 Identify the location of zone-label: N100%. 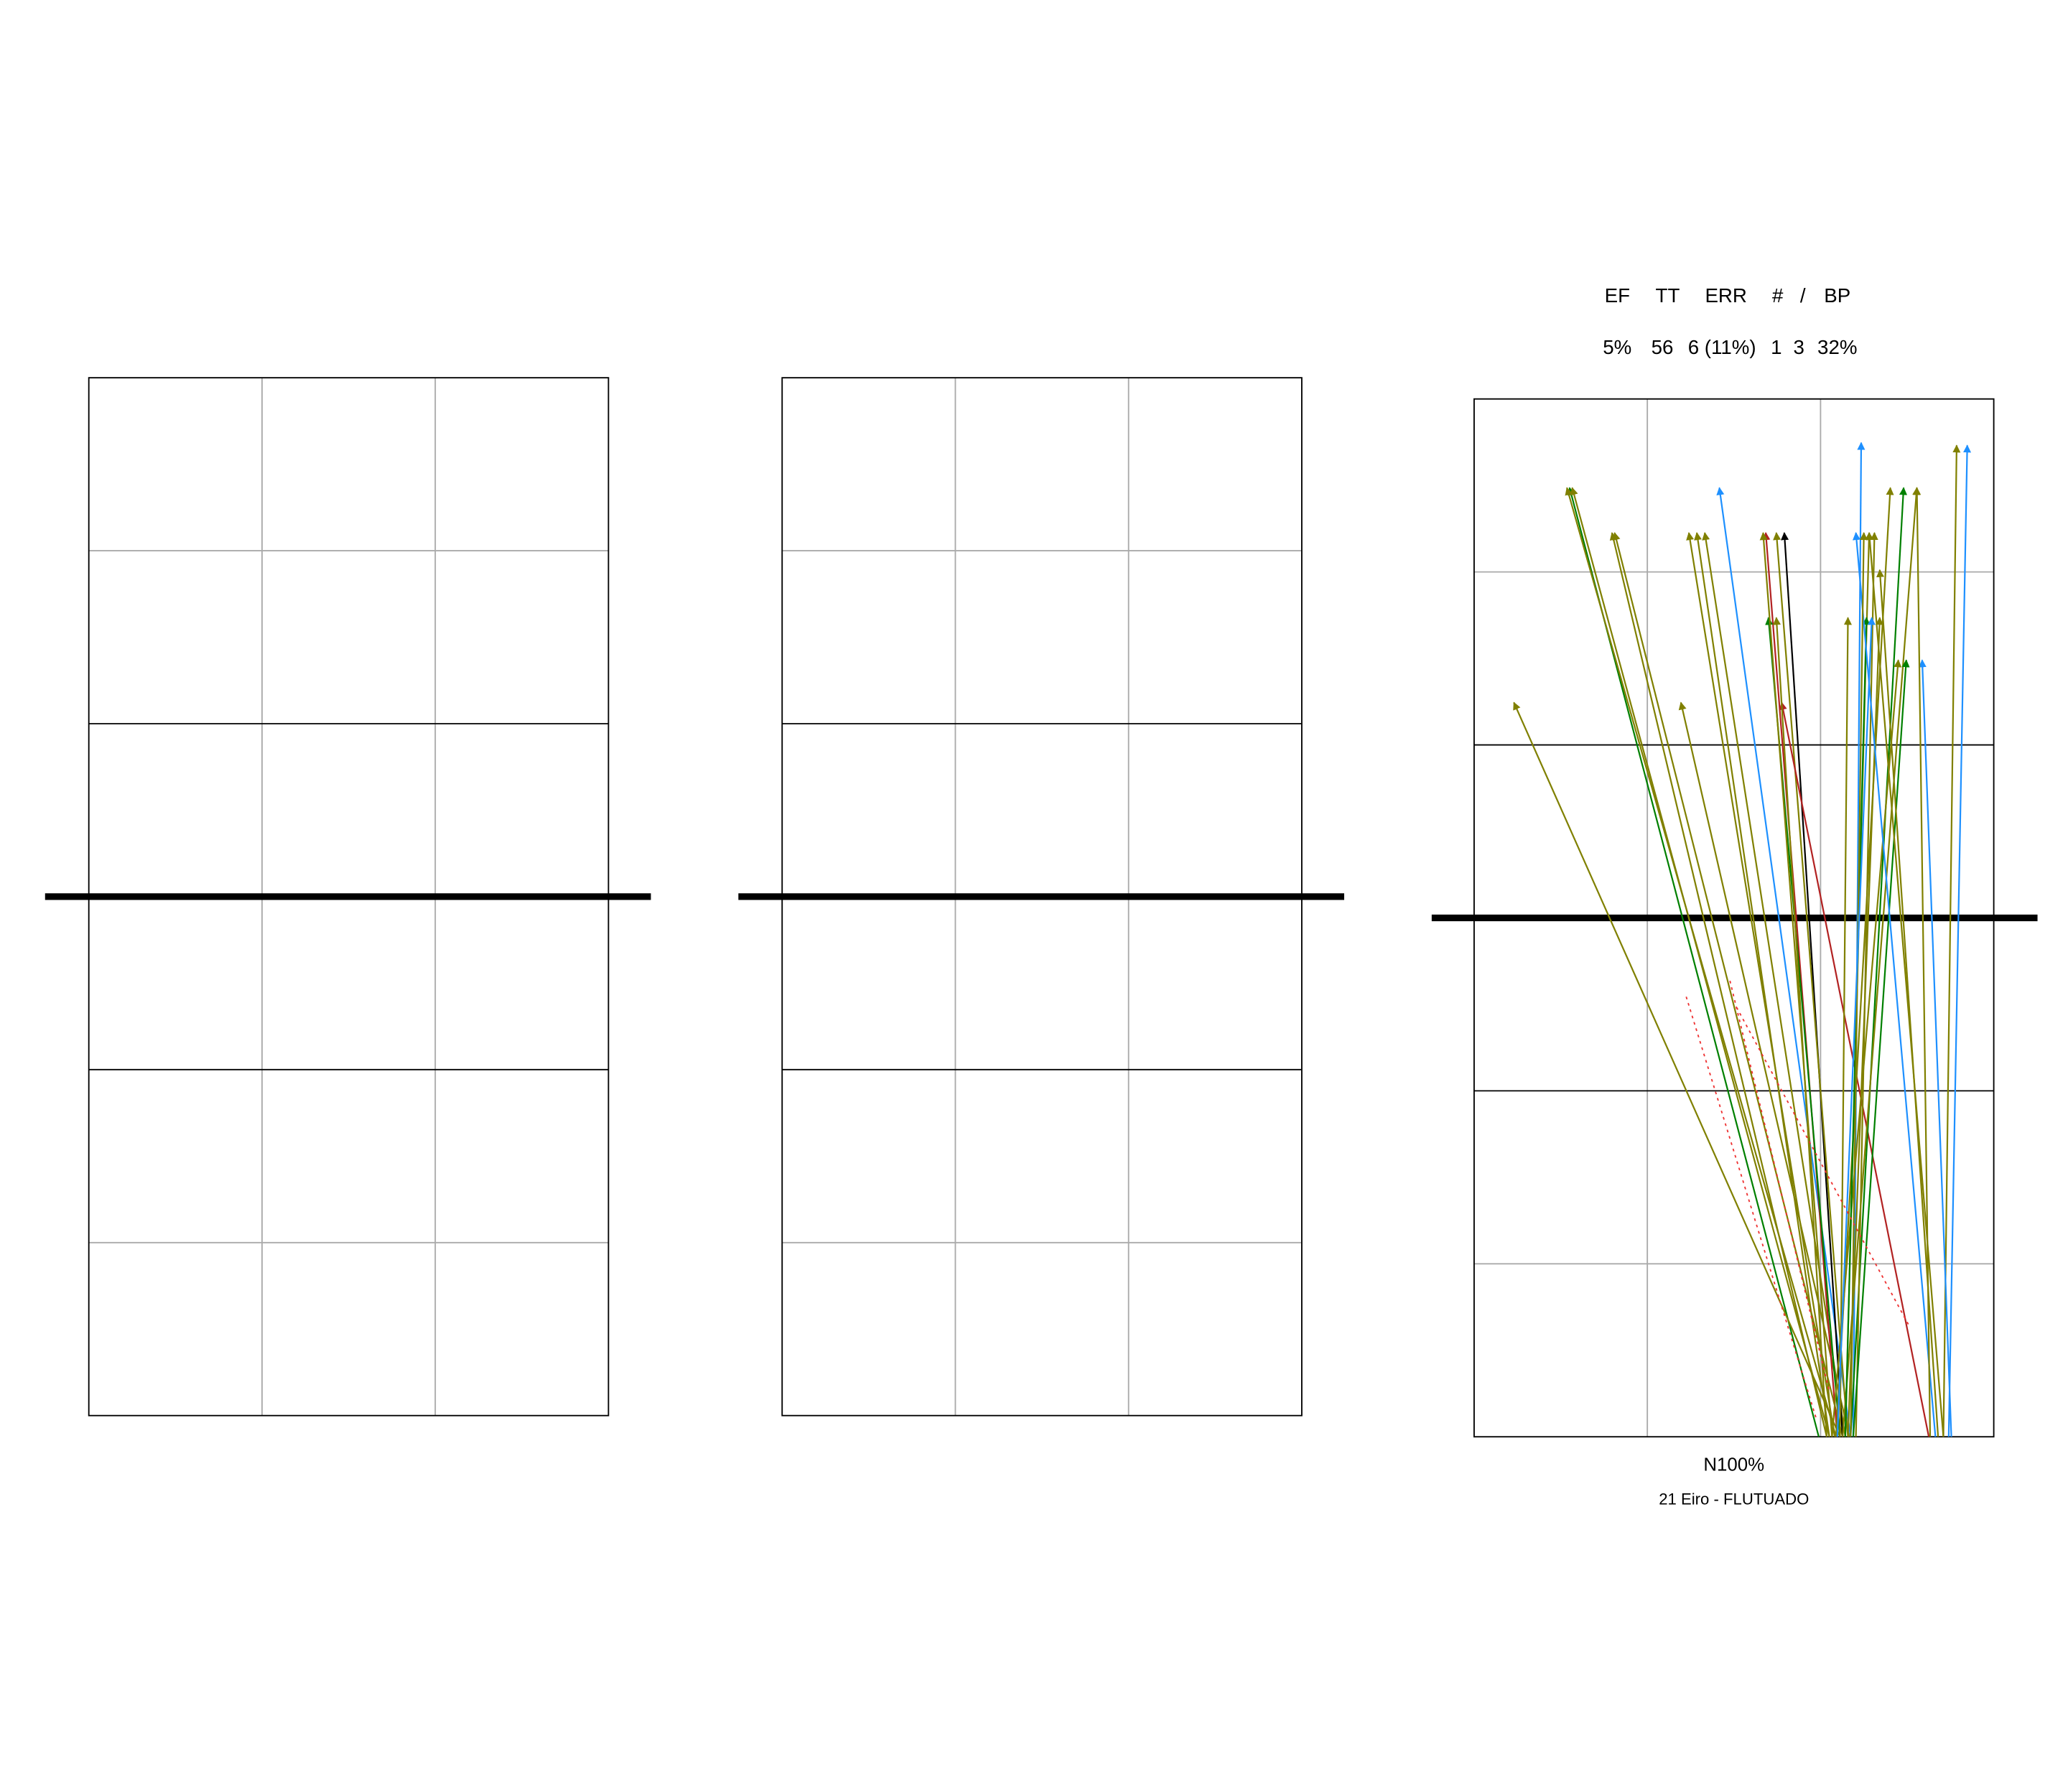
(1733, 1465).